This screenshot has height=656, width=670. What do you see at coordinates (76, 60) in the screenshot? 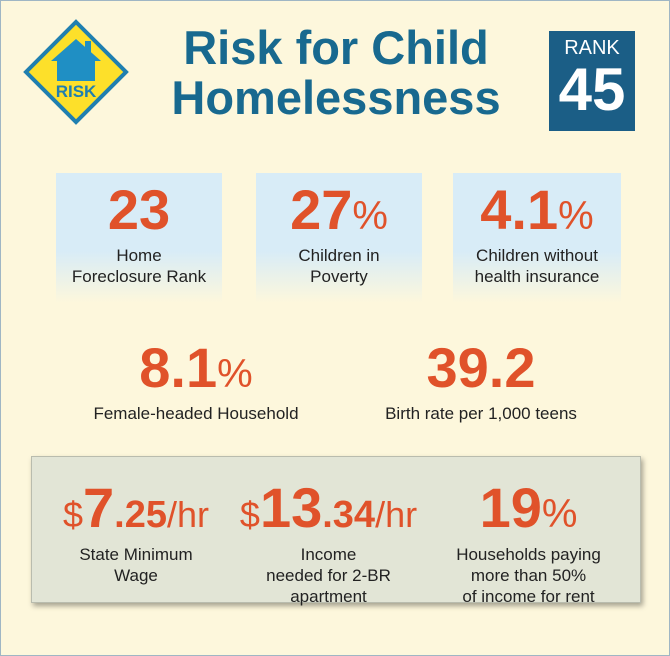
I see `house` at bounding box center [76, 60].